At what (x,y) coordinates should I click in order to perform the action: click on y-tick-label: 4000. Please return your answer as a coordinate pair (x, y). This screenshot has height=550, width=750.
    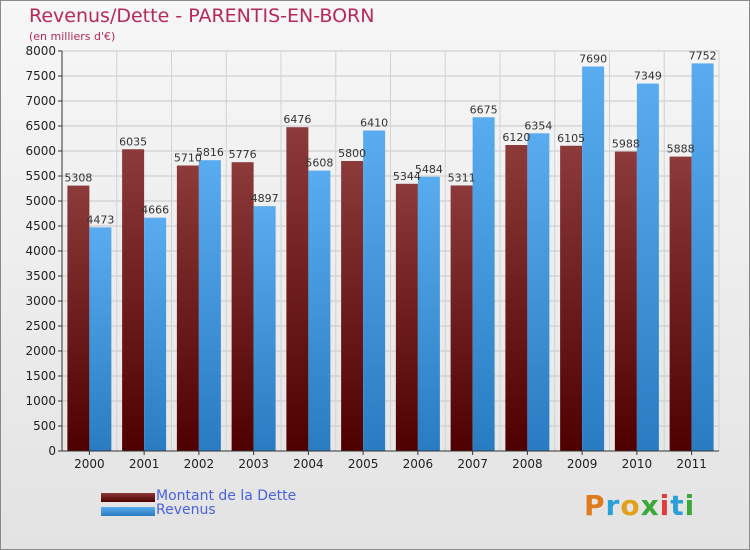
    Looking at the image, I should click on (40, 251).